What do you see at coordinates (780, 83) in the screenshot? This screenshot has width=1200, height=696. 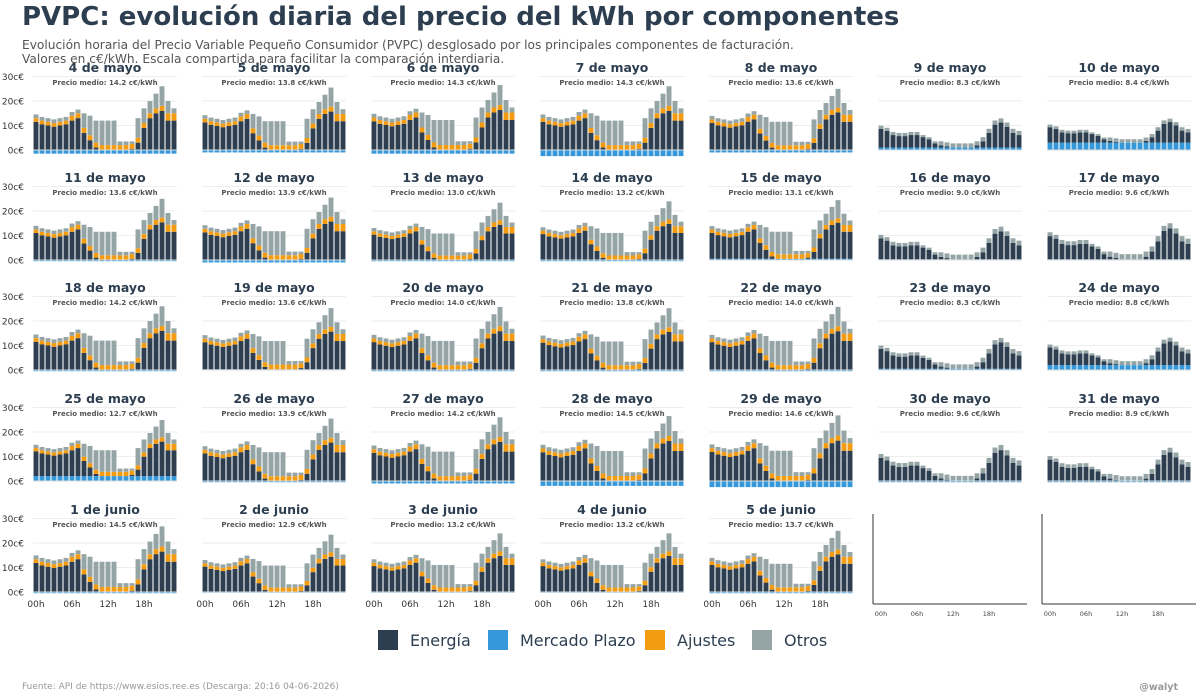 I see `panel-average-price: Precio medio: 13.6 c€/kWh` at bounding box center [780, 83].